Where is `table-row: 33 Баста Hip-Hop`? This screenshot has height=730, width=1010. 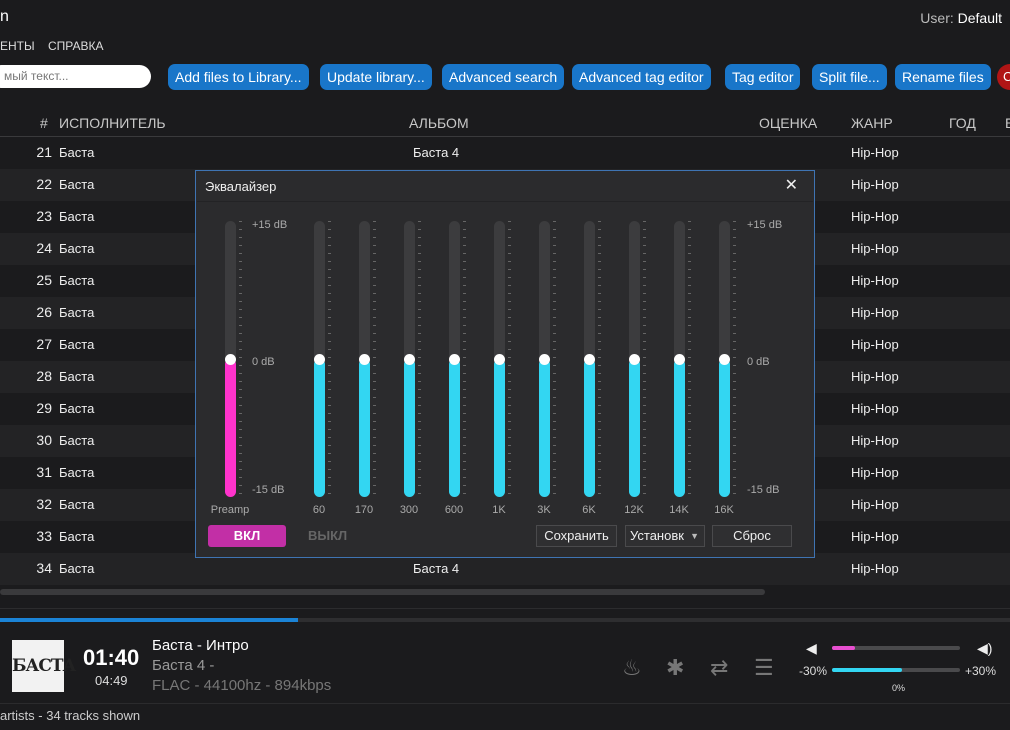 table-row: 33 Баста Hip-Hop is located at coordinates (505, 537).